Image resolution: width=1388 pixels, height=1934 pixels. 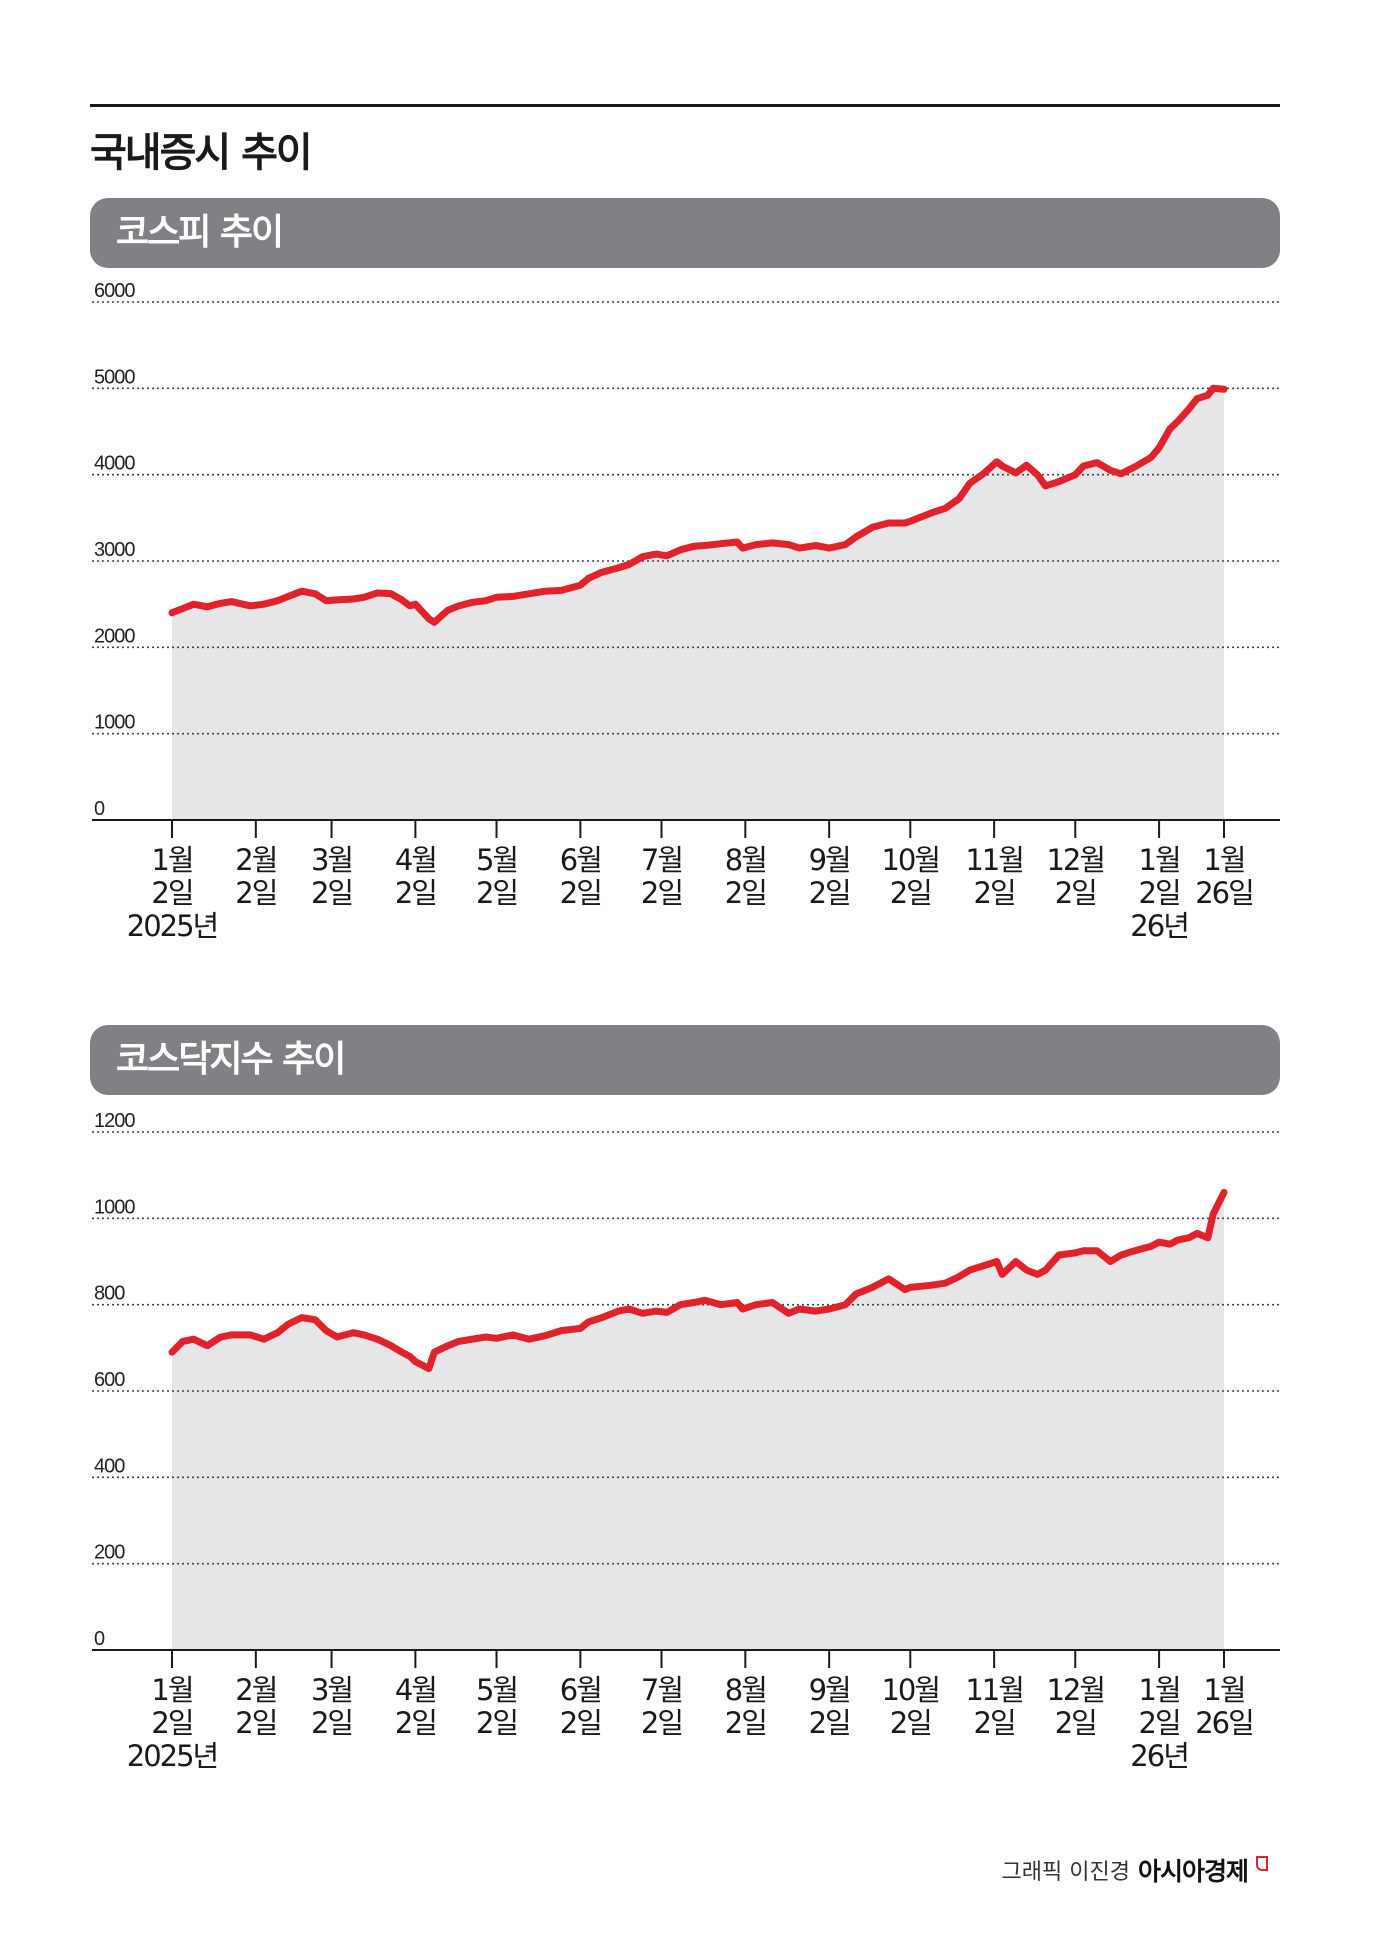 I want to click on x-tick-label: 9월 2일, so click(x=829, y=876).